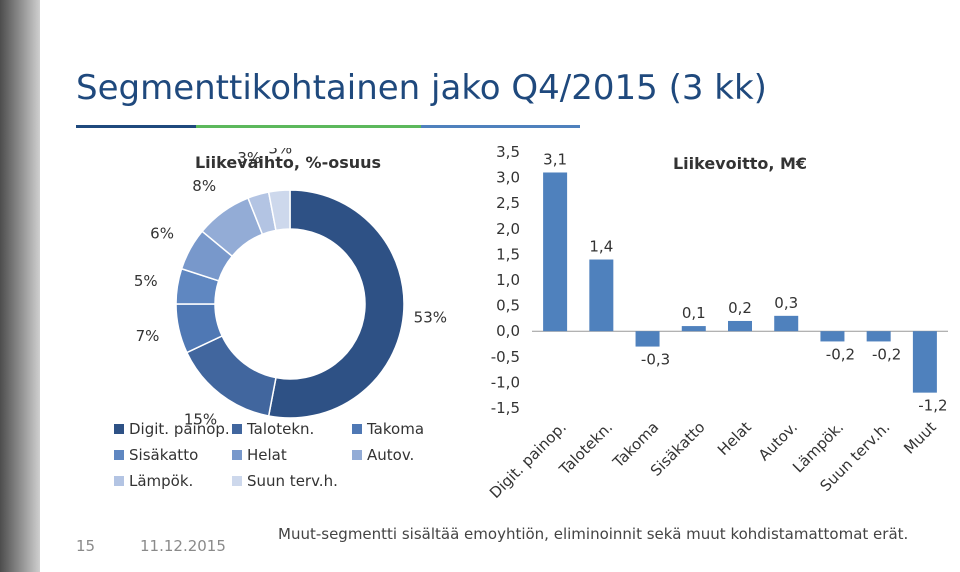 This screenshot has width=960, height=572. I want to click on donut-label-1: 15%, so click(200, 419).